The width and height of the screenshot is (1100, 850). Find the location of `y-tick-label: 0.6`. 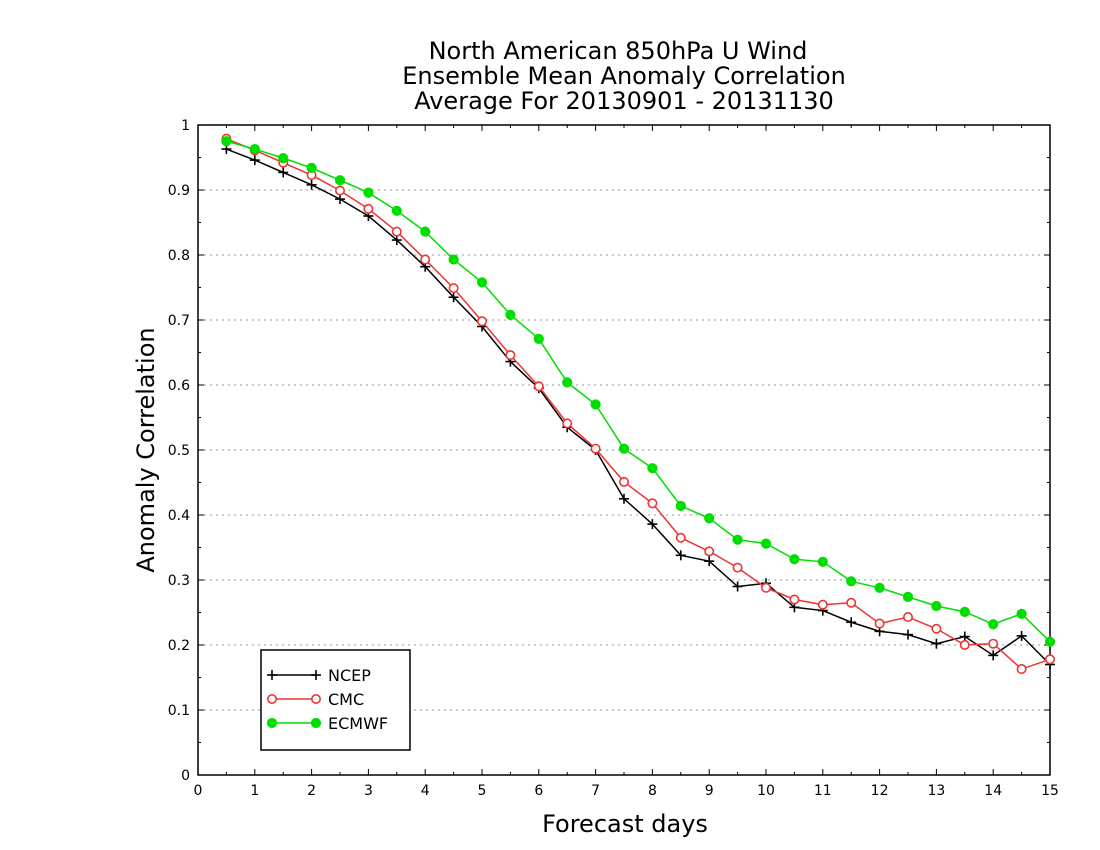

y-tick-label: 0.6 is located at coordinates (179, 386).